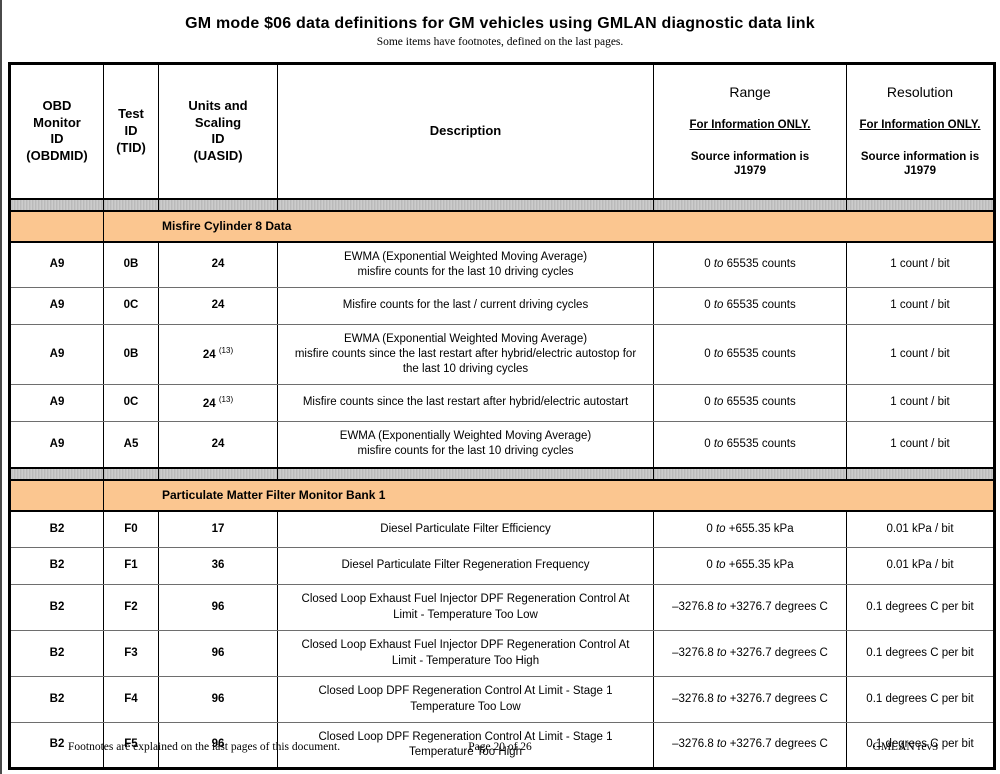 This screenshot has height=774, width=1000. What do you see at coordinates (549, 495) in the screenshot?
I see `section-title: Particulate Matter Filter Monitor Bank 1` at bounding box center [549, 495].